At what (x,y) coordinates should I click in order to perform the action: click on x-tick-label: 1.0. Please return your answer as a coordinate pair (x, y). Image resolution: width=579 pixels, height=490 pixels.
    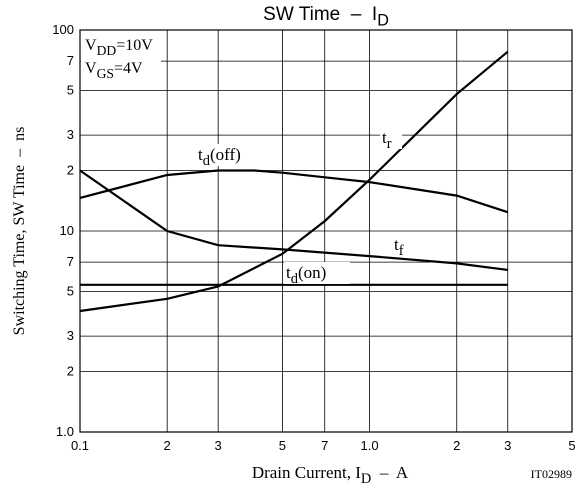
    Looking at the image, I should click on (370, 445).